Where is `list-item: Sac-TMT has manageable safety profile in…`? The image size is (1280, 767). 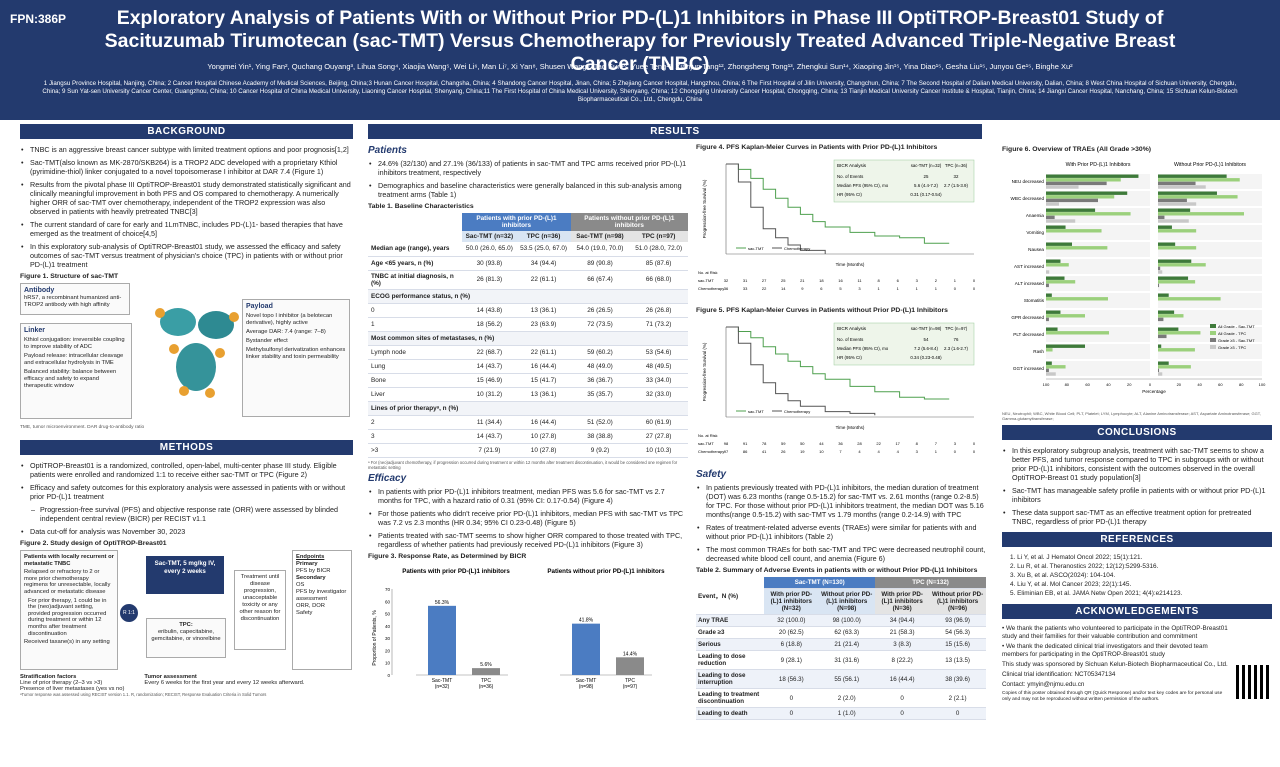
list-item: Sac-TMT has manageable safety profile in… is located at coordinates (1137, 495).